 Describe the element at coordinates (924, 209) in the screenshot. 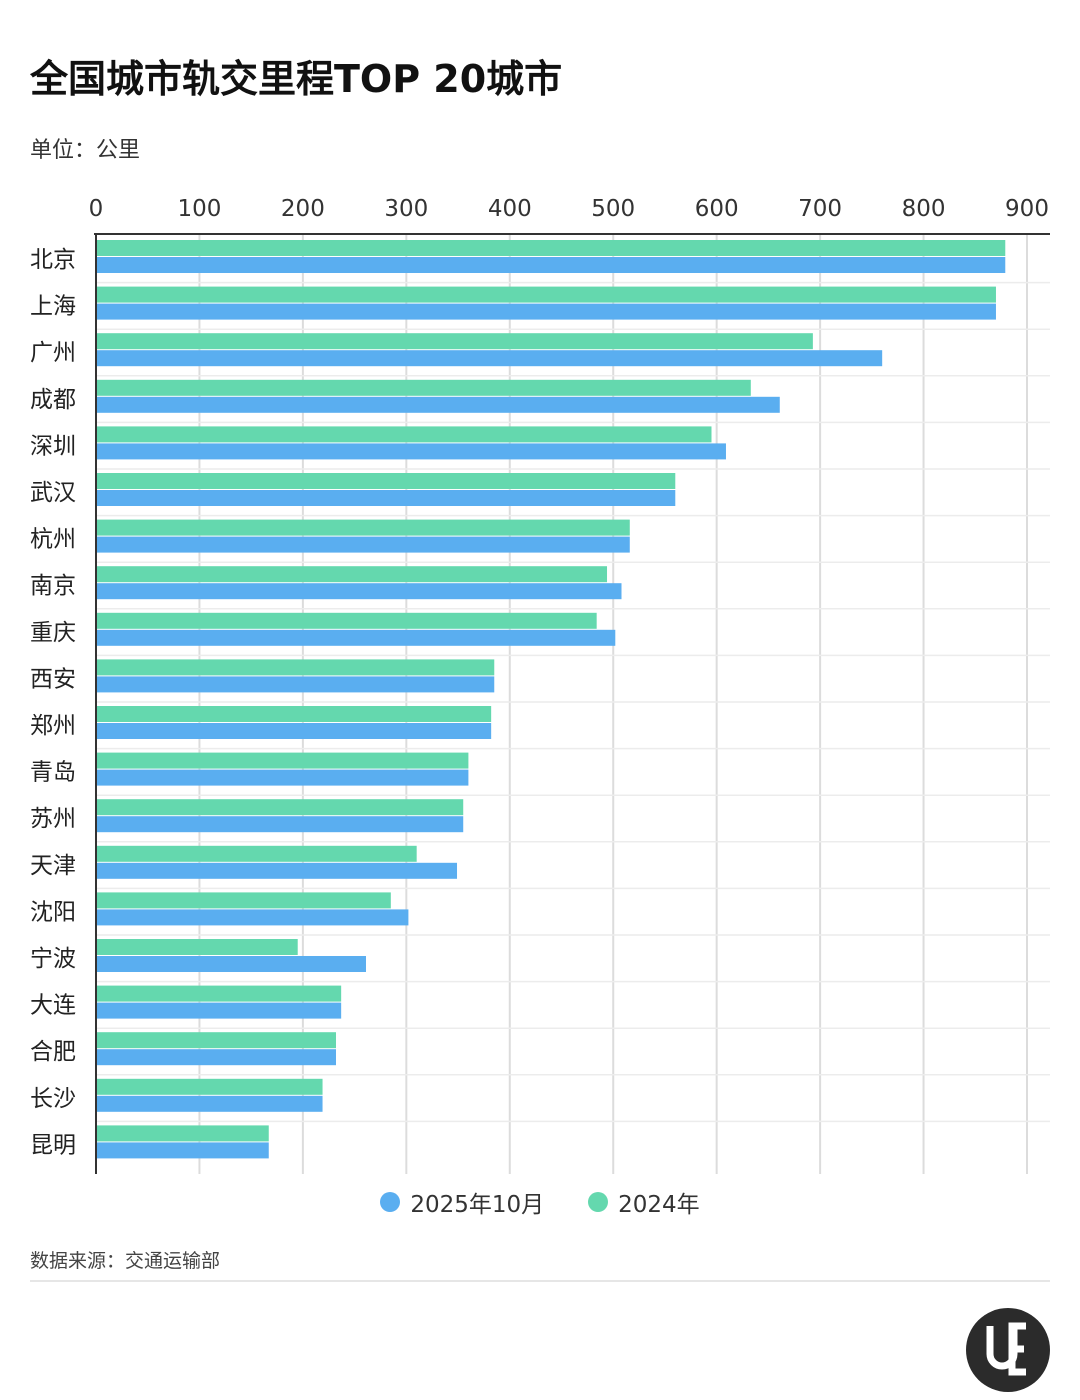

I see `x-tick-label: 800` at that location.